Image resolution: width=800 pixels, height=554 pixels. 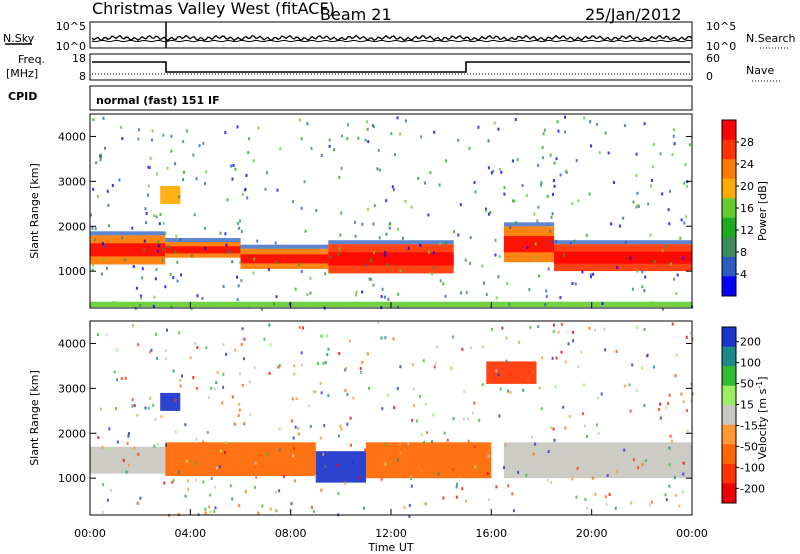 What do you see at coordinates (721, 26) in the screenshot?
I see `noise-tick-right-top: 10^5` at bounding box center [721, 26].